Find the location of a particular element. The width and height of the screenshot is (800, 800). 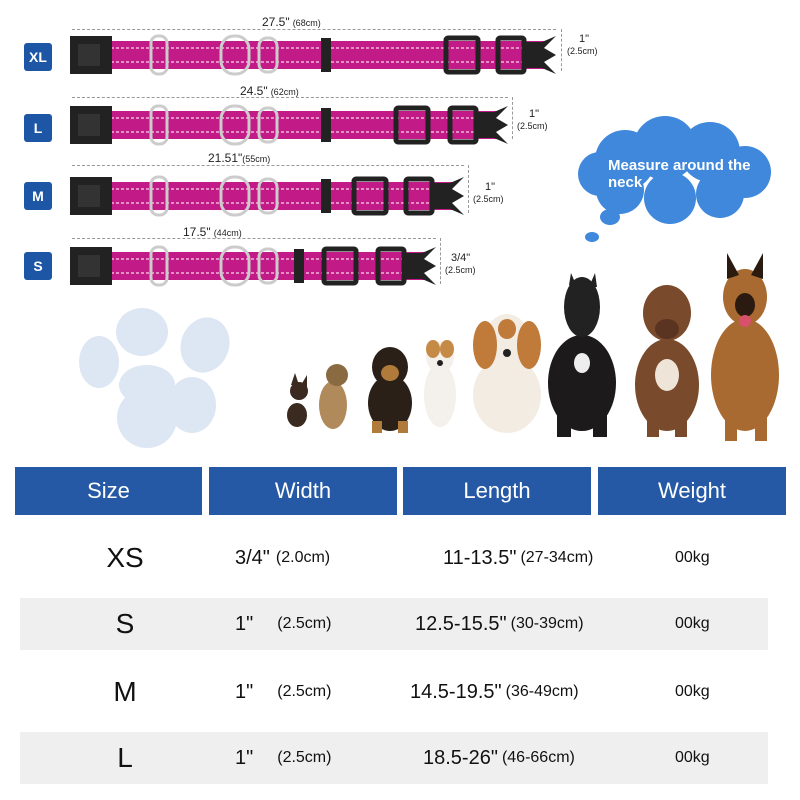

cell-size: M is located at coordinates (125, 691).